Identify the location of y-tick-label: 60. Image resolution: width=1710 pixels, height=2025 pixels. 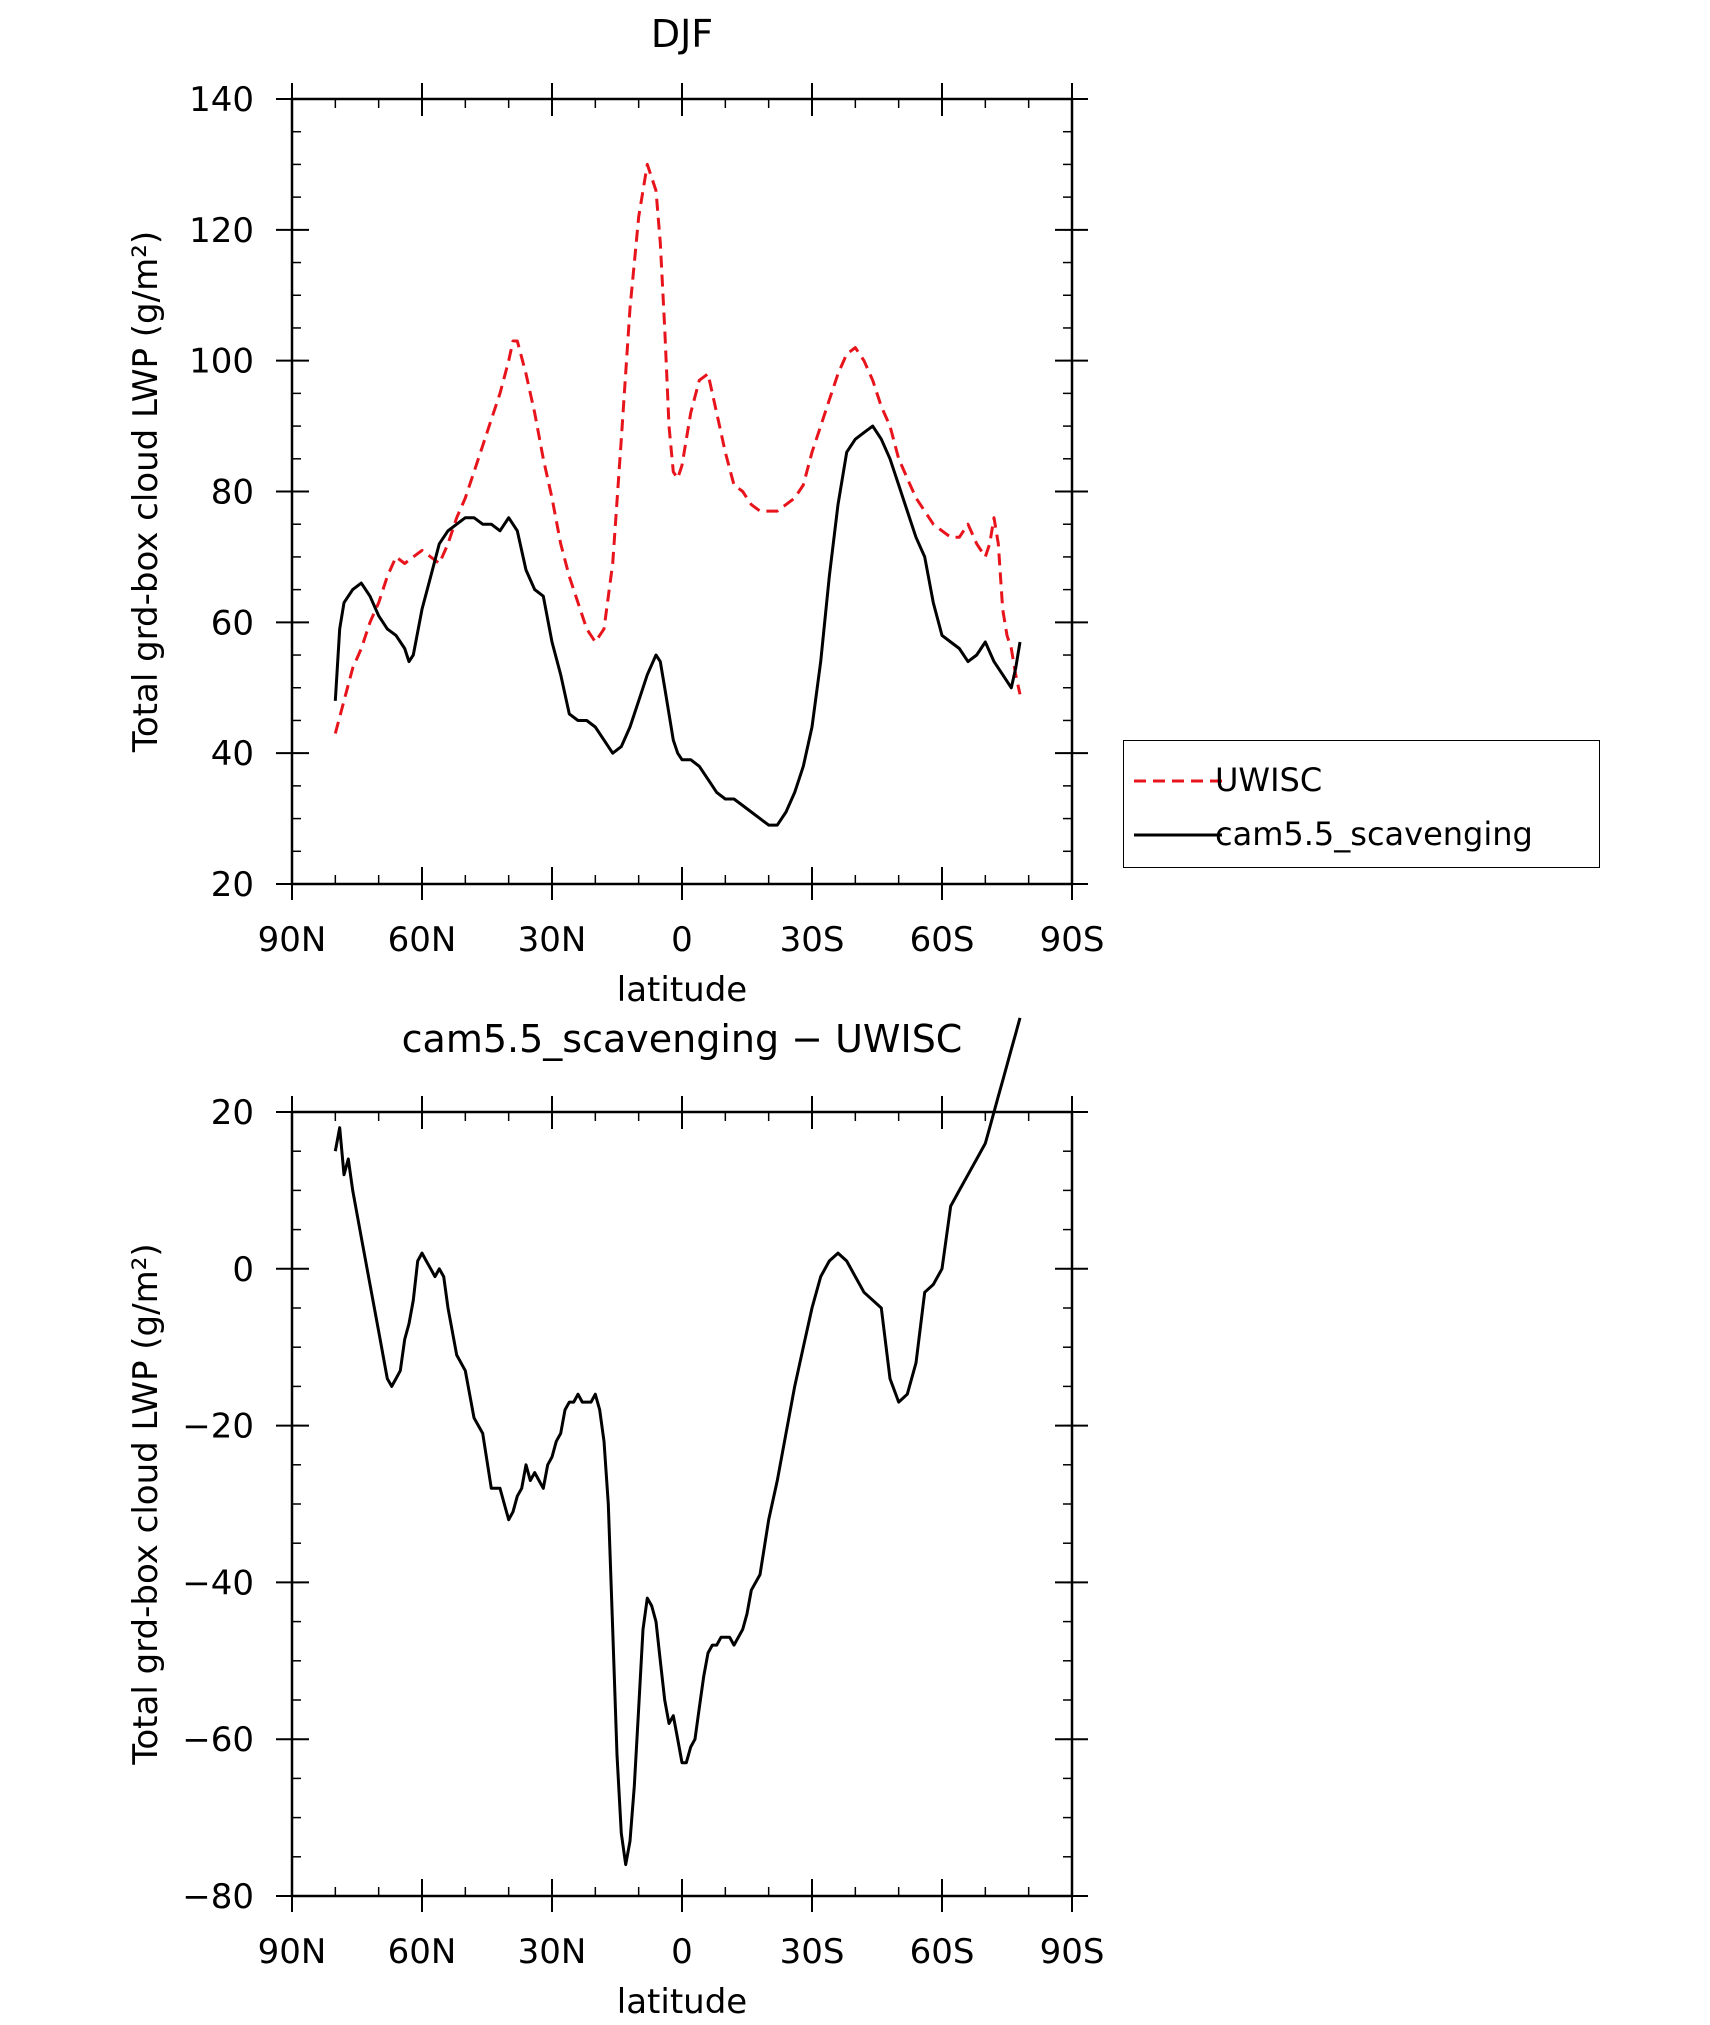
(232, 623).